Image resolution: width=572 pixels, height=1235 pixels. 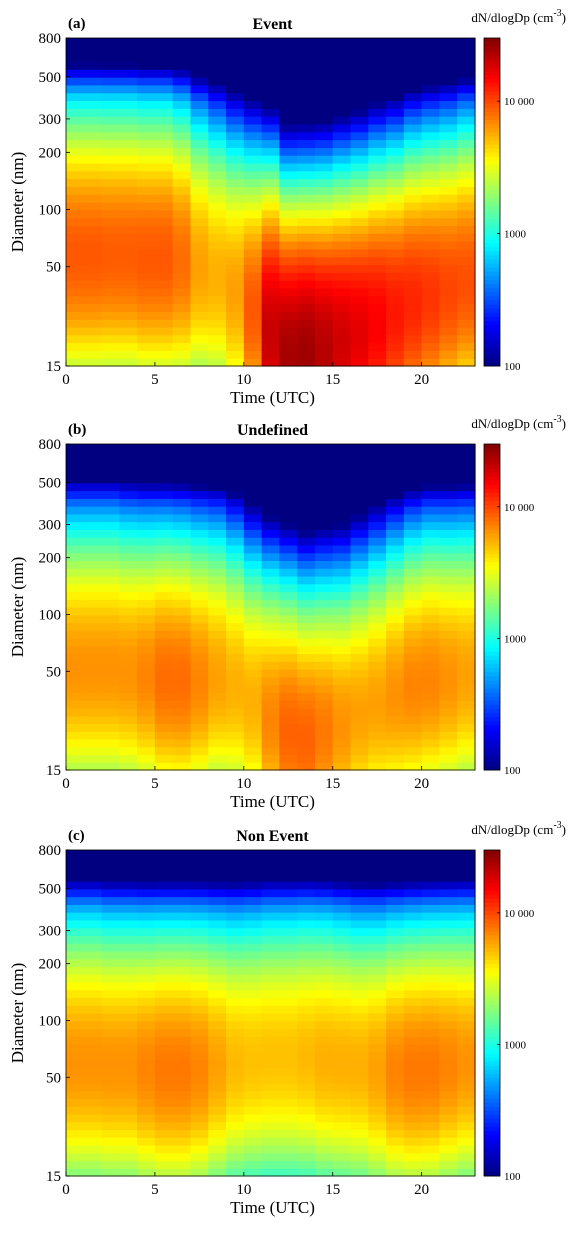 What do you see at coordinates (155, 784) in the screenshot?
I see `x-tick-label: 5` at bounding box center [155, 784].